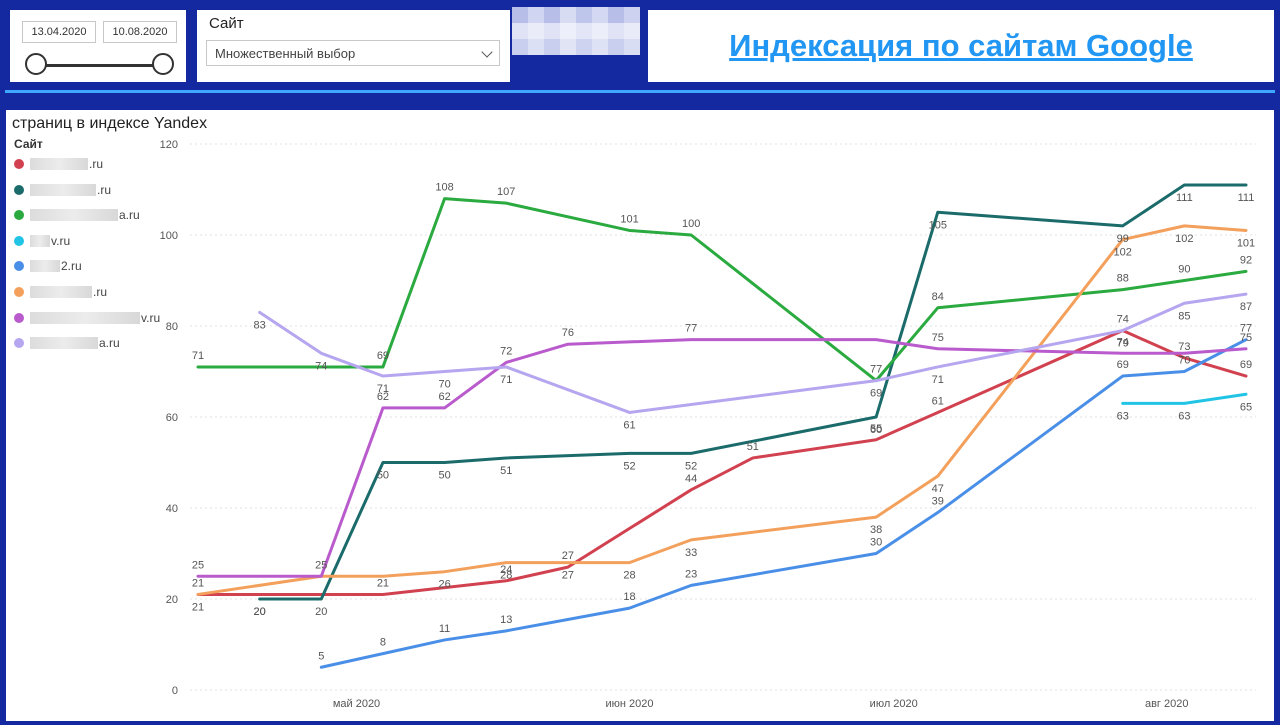 The image size is (1280, 725). What do you see at coordinates (1123, 239) in the screenshot?
I see `data-label: 99` at bounding box center [1123, 239].